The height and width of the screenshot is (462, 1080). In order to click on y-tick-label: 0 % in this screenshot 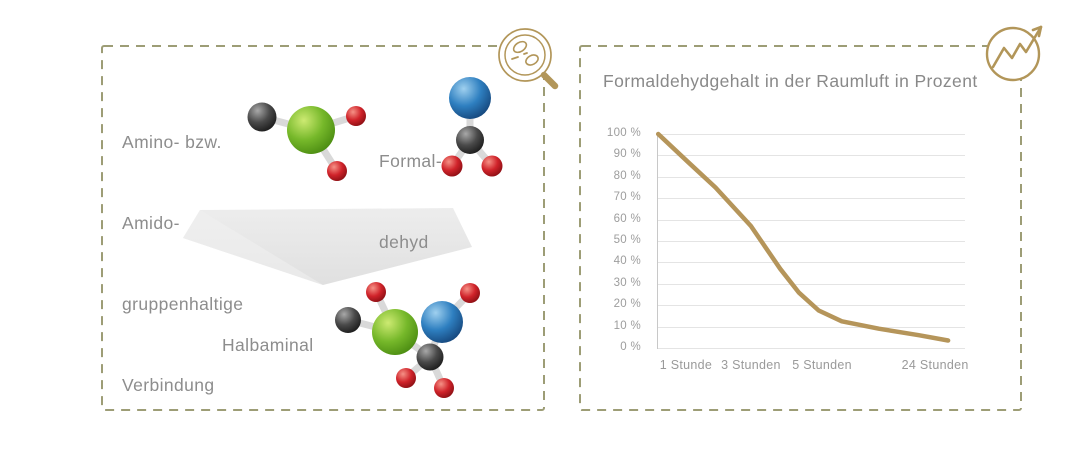, I will do `click(630, 347)`.